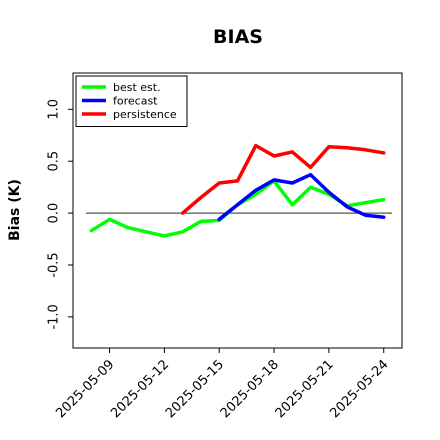 The width and height of the screenshot is (440, 440). I want to click on series-line-persistence, so click(283, 179).